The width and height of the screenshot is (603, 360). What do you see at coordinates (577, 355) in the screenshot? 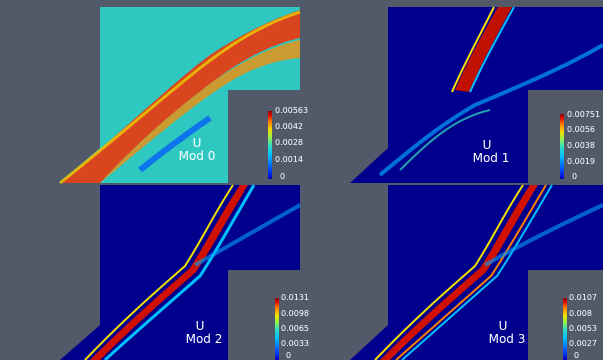
I see `colorbar-tick-mod-3: 0` at bounding box center [577, 355].